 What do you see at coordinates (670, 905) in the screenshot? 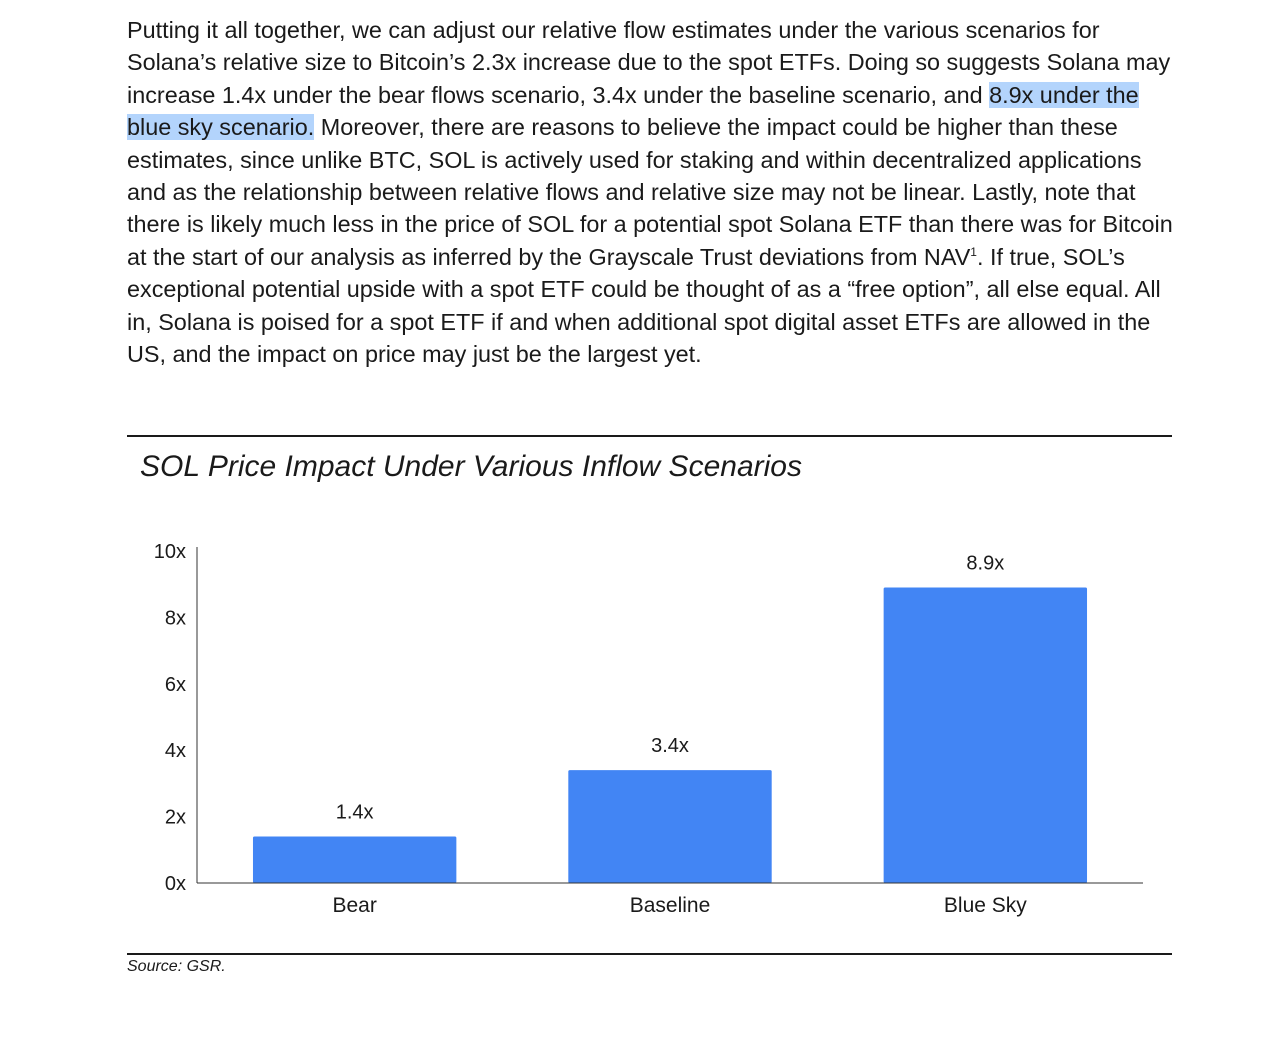
I see `x-tick-label: Baseline` at bounding box center [670, 905].